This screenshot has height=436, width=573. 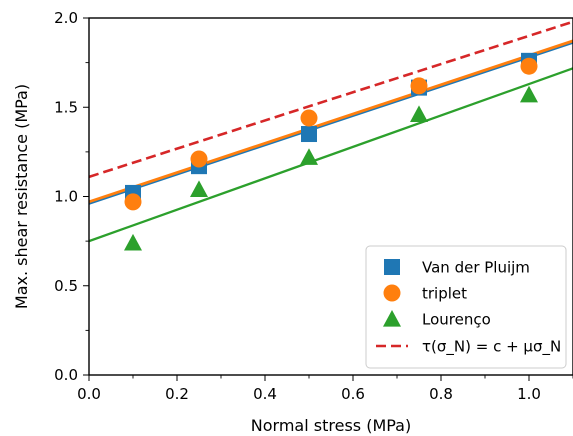 I want to click on legend-label-1: Van der Pluijm, so click(x=476, y=268).